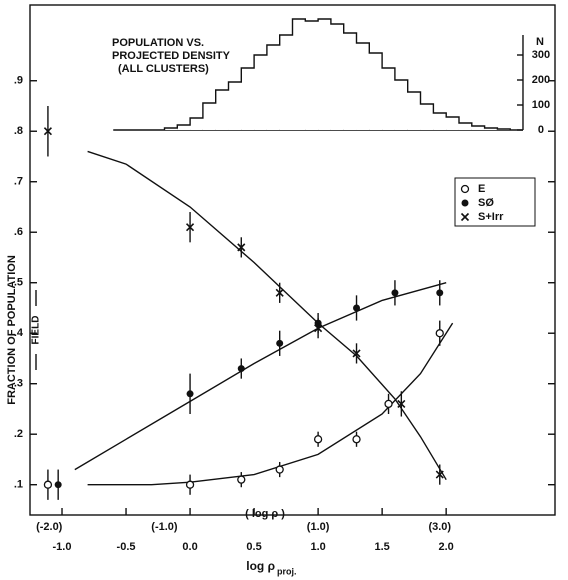 This screenshot has width=568, height=580. Describe the element at coordinates (381, 547) in the screenshot. I see `x-tick-label: 1.5` at that location.